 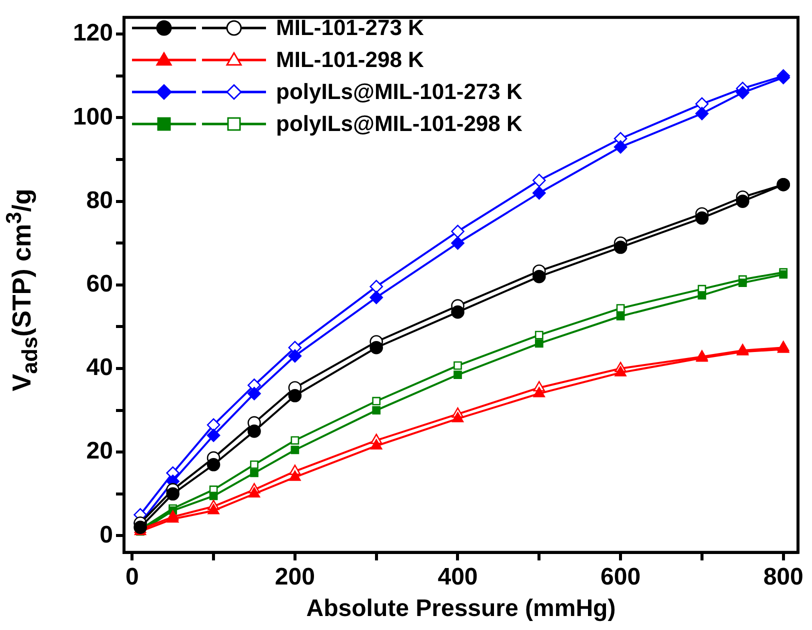 What do you see at coordinates (399, 124) in the screenshot?
I see `legend-label: polyILs@MIL-101-298 K` at bounding box center [399, 124].